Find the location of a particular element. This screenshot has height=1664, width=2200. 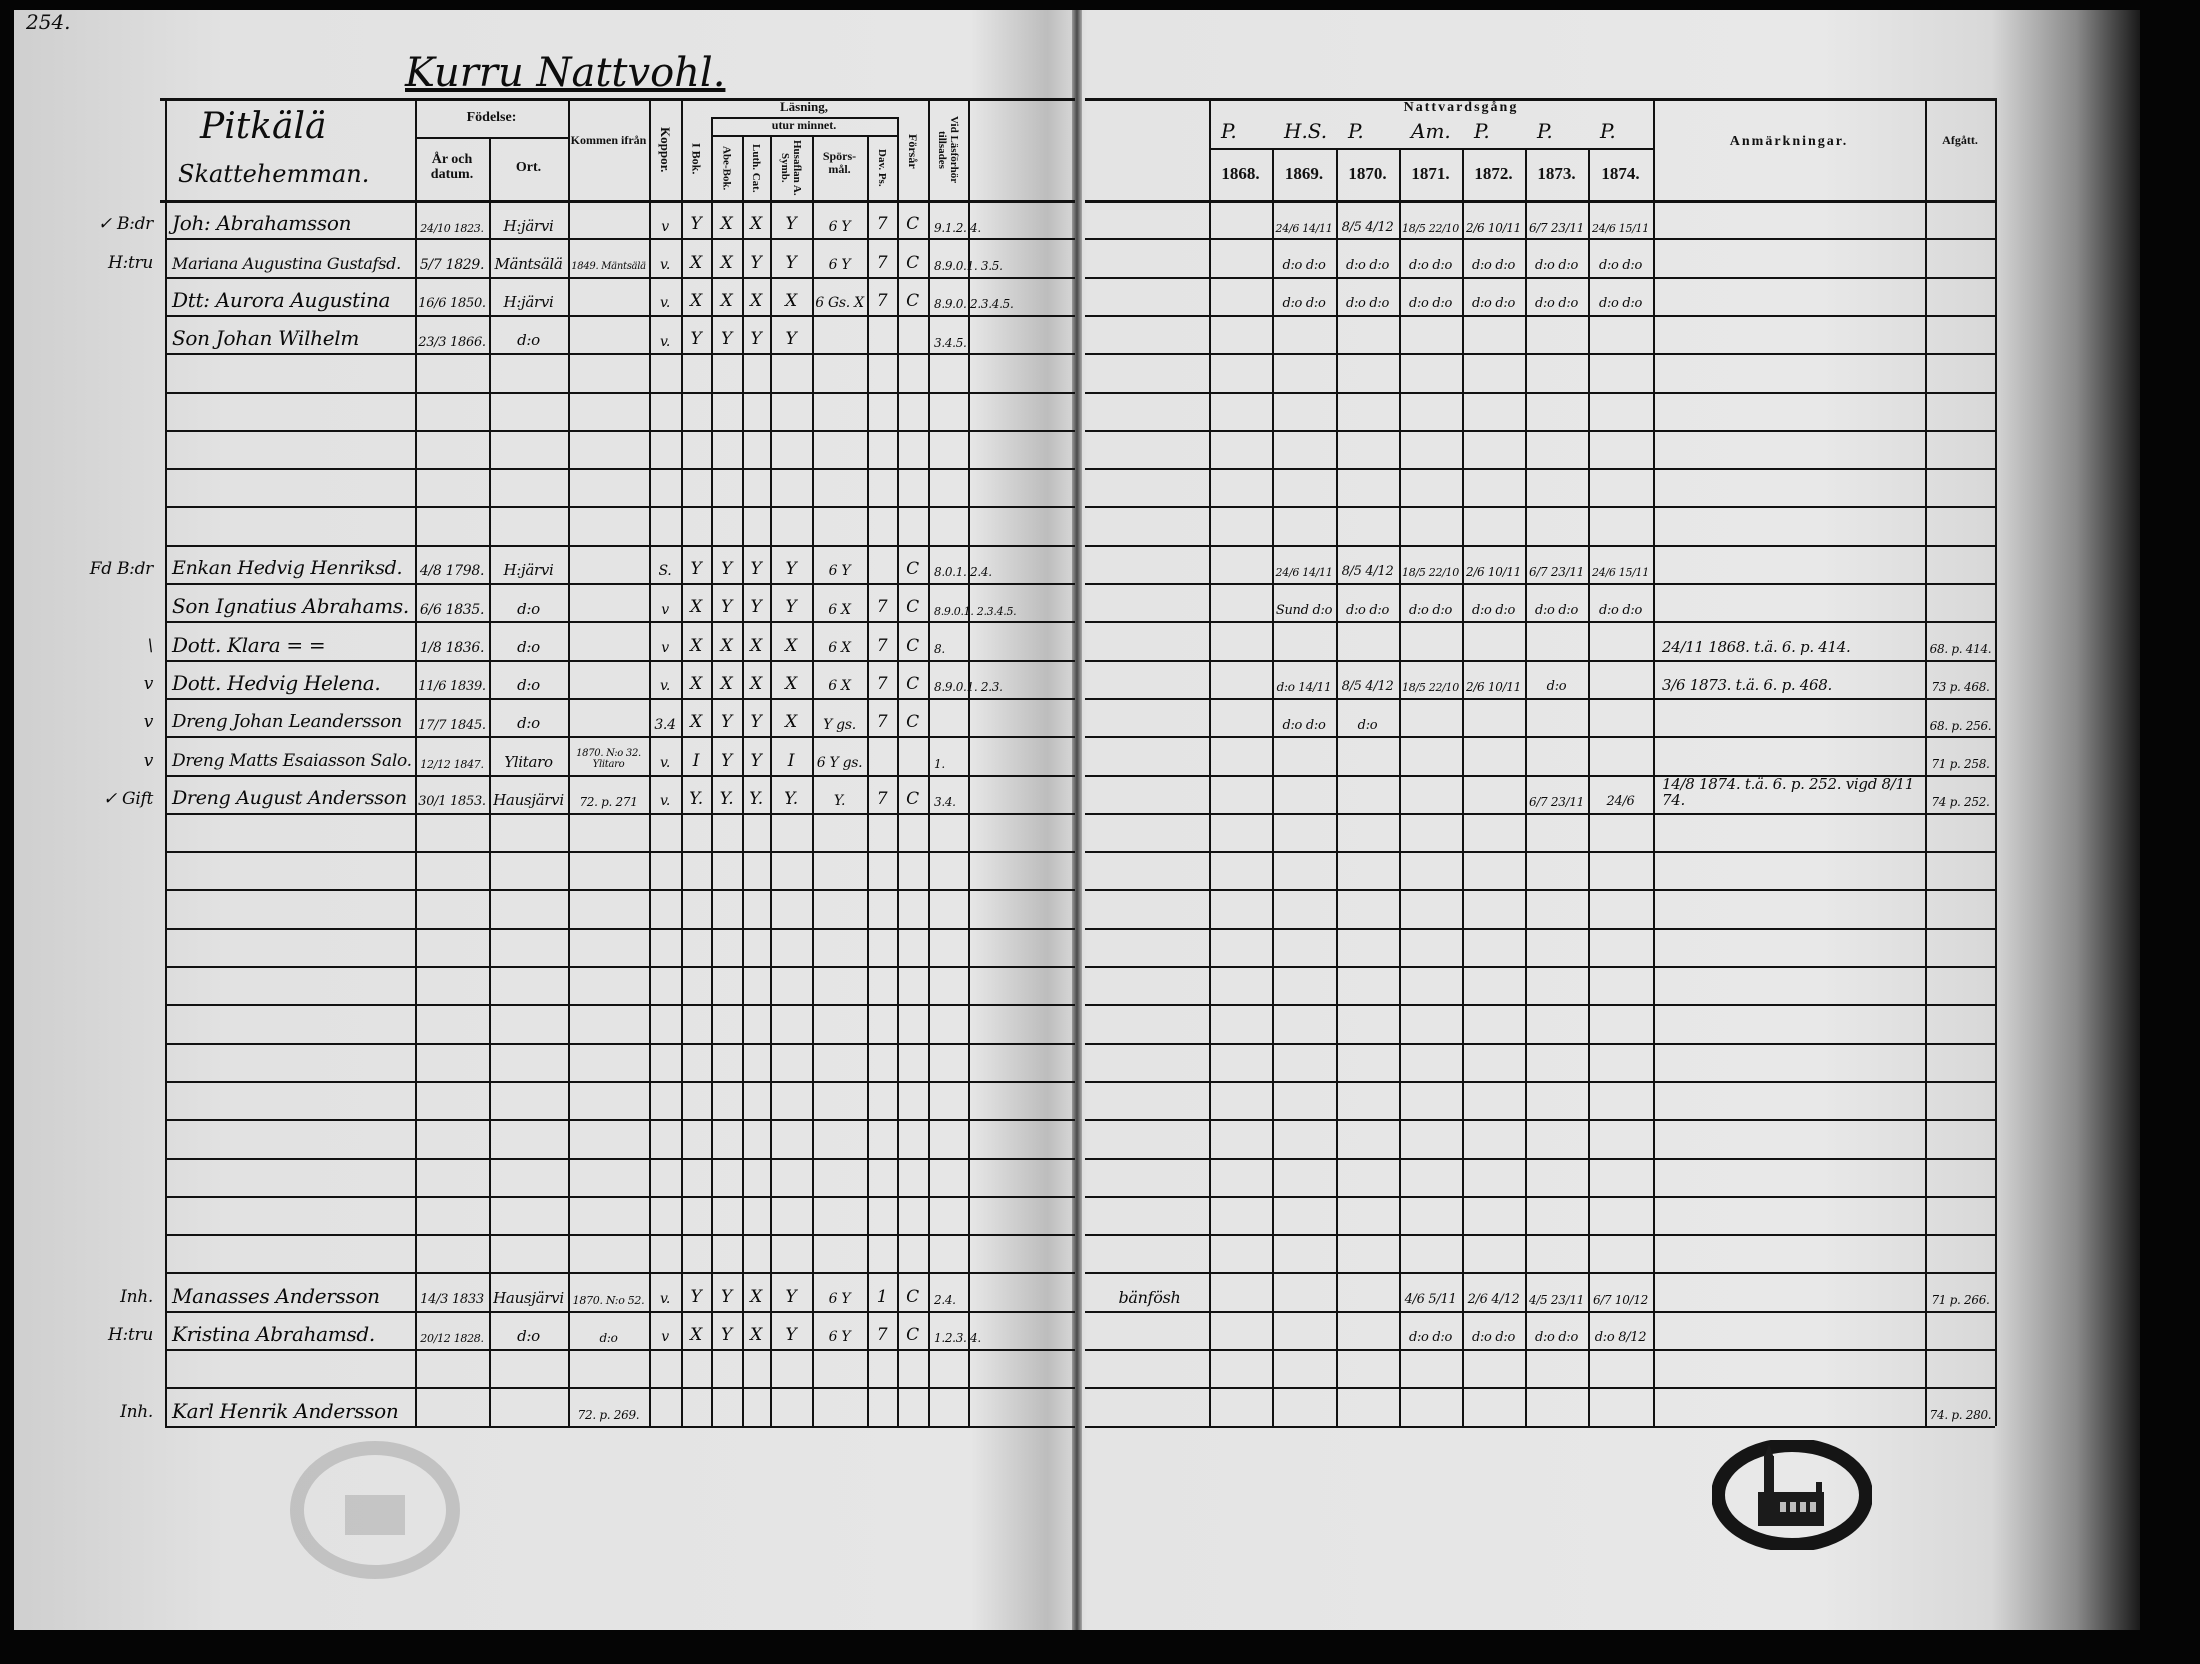

header-kommen-ifran: Kommen ifrån is located at coordinates (608, 140).